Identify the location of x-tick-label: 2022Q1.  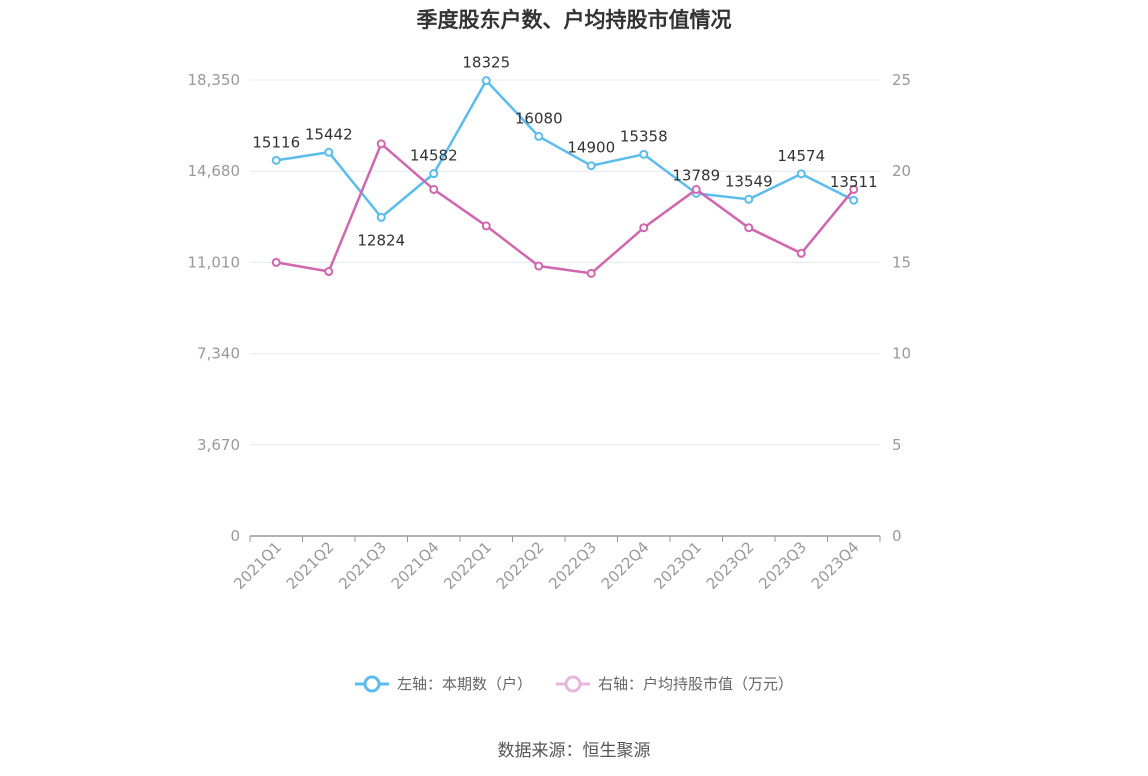
(467, 565).